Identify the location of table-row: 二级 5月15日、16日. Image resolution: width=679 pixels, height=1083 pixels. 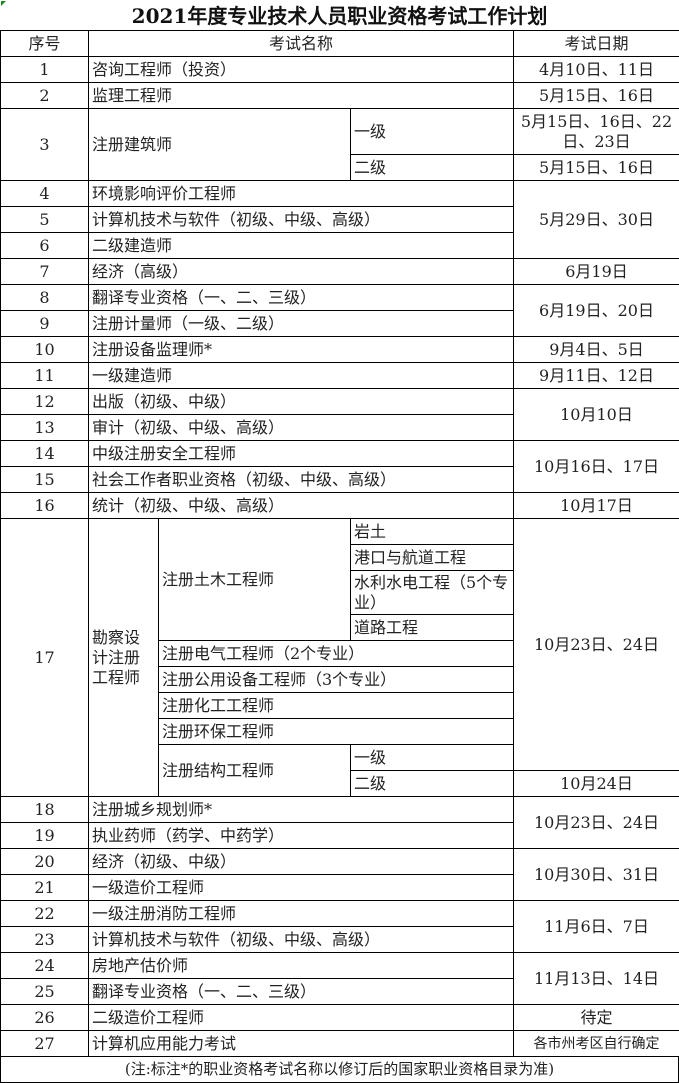
(340, 167).